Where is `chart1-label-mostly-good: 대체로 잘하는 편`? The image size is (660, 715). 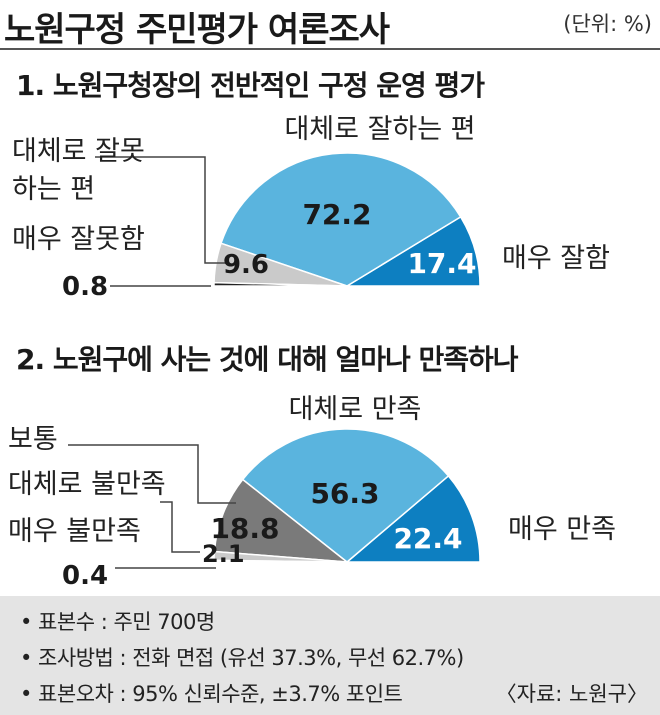 chart1-label-mostly-good: 대체로 잘하는 편 is located at coordinates (379, 129).